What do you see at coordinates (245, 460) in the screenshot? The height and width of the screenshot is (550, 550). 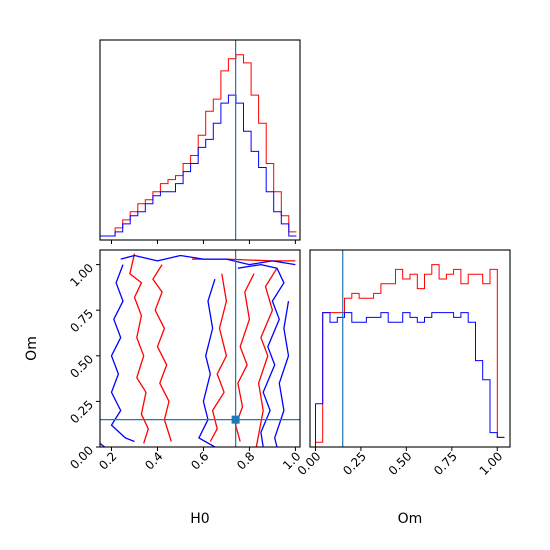 I see `contour-x-tick-label: 0.8` at bounding box center [245, 460].